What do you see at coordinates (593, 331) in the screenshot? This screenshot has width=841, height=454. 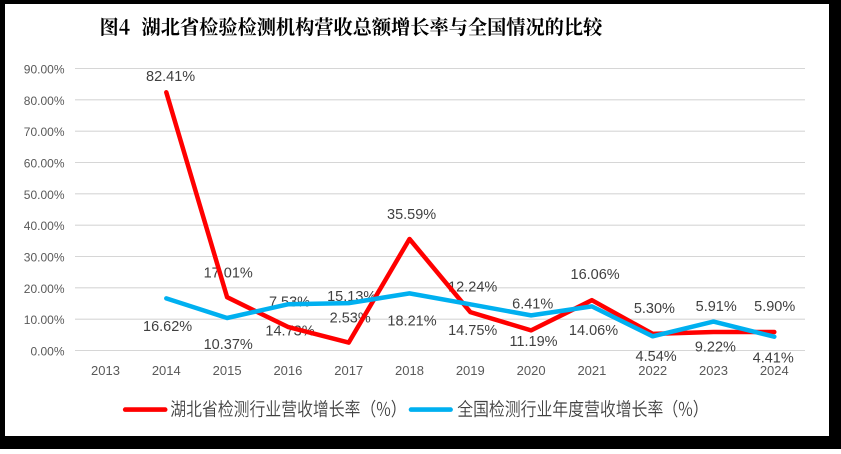 I see `svg-text: 14.06%` at bounding box center [593, 331].